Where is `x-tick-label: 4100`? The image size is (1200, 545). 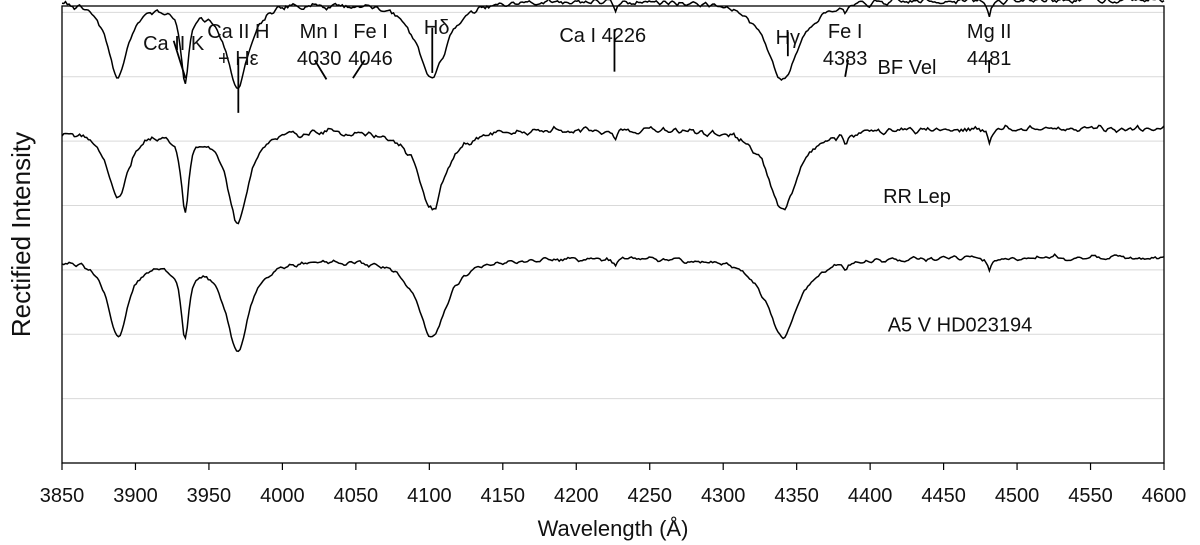
x-tick-label: 4100 is located at coordinates (429, 496).